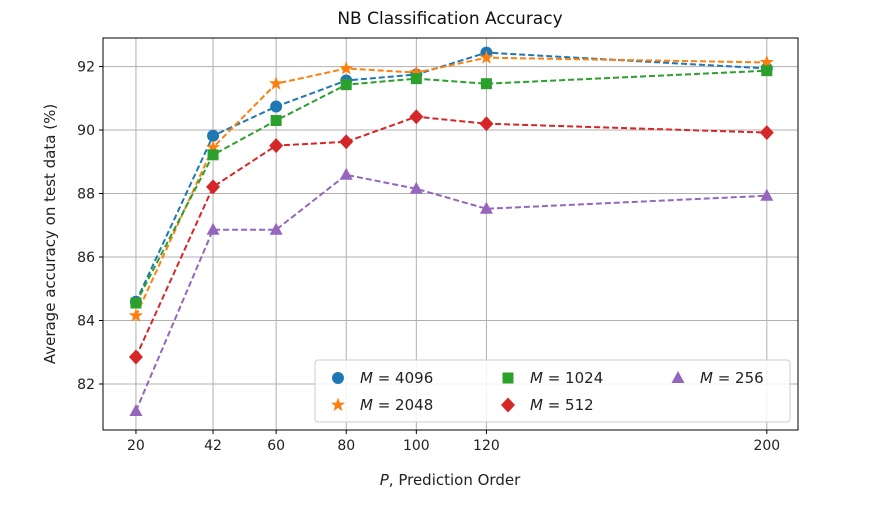  Describe the element at coordinates (50, 234) in the screenshot. I see `y-axis-label: Average accuracy on test data (%)` at that location.